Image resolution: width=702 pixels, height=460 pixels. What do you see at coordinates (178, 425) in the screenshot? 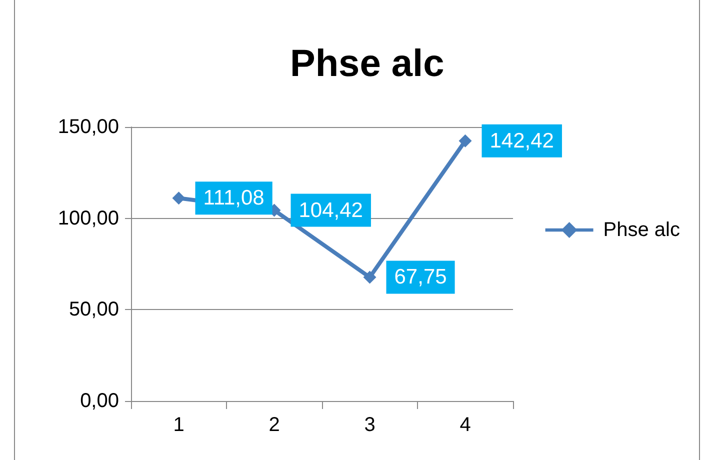
I see `x-tick-label: 1` at bounding box center [178, 425].